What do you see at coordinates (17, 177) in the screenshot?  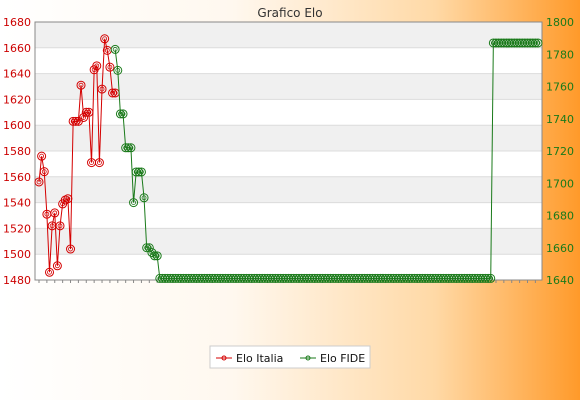 I see `left-y-tick-label: 1560` at bounding box center [17, 177].